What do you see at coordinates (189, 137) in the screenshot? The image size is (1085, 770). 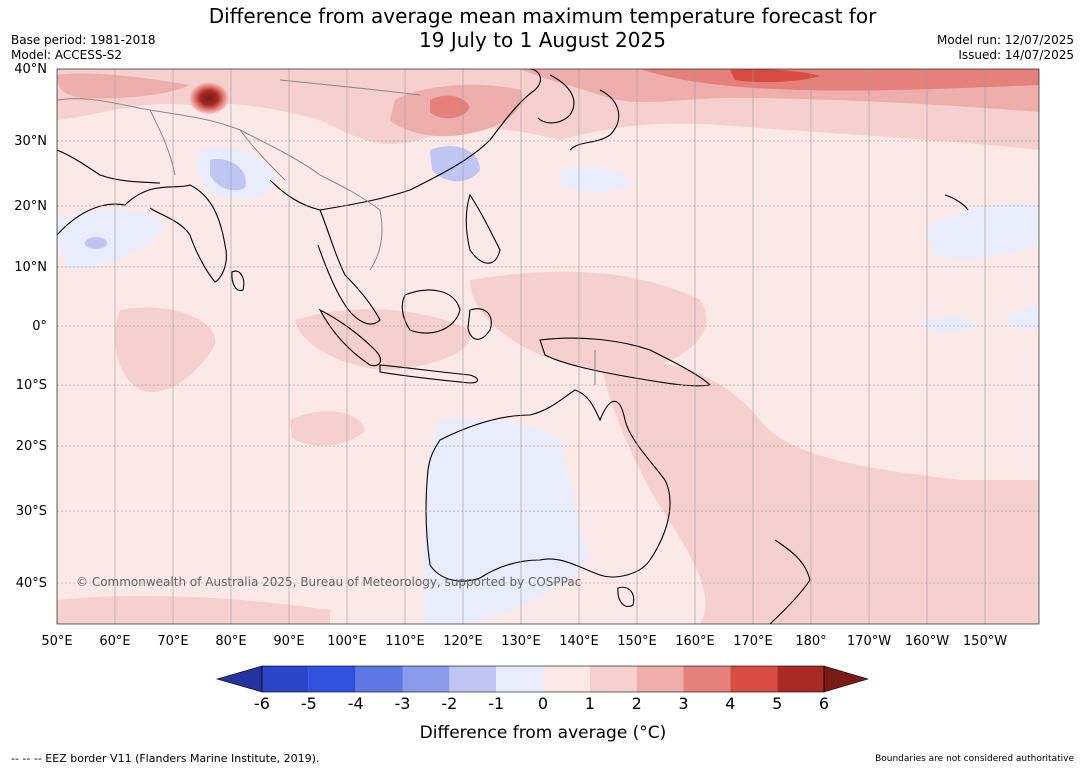 I see `border-central-asia` at bounding box center [189, 137].